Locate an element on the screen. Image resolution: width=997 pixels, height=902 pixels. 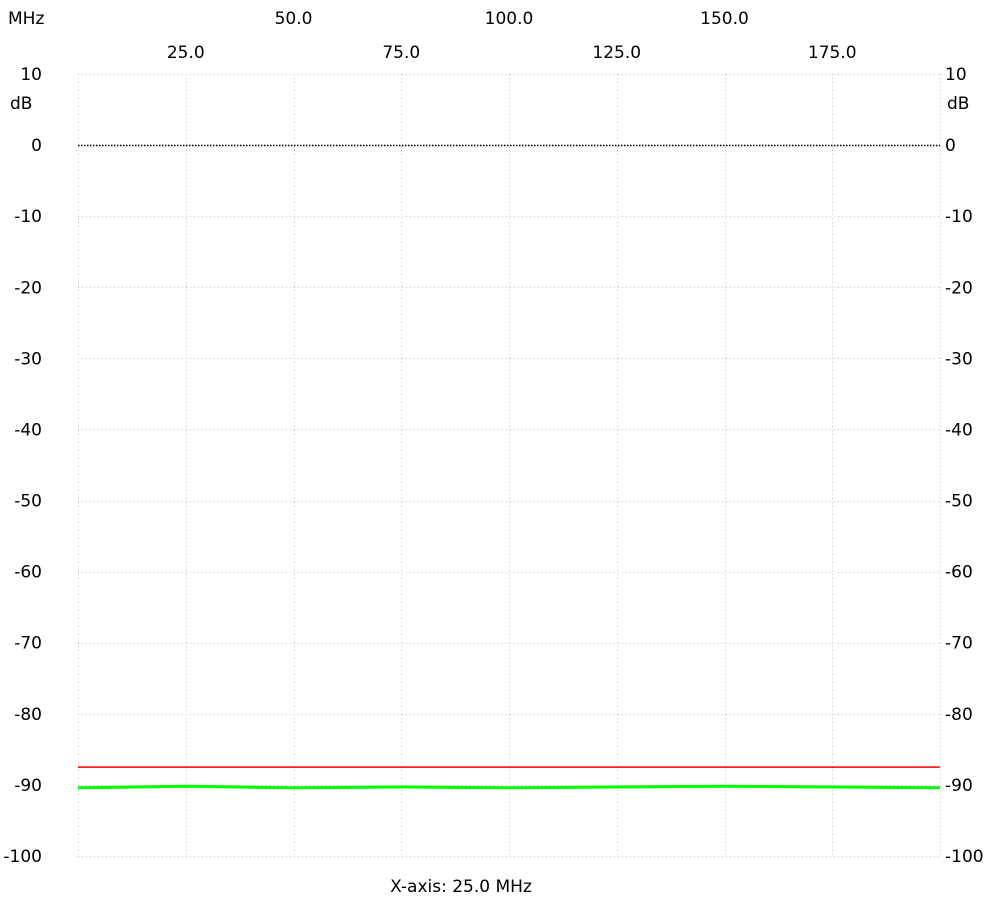
series-group is located at coordinates (509, 778).